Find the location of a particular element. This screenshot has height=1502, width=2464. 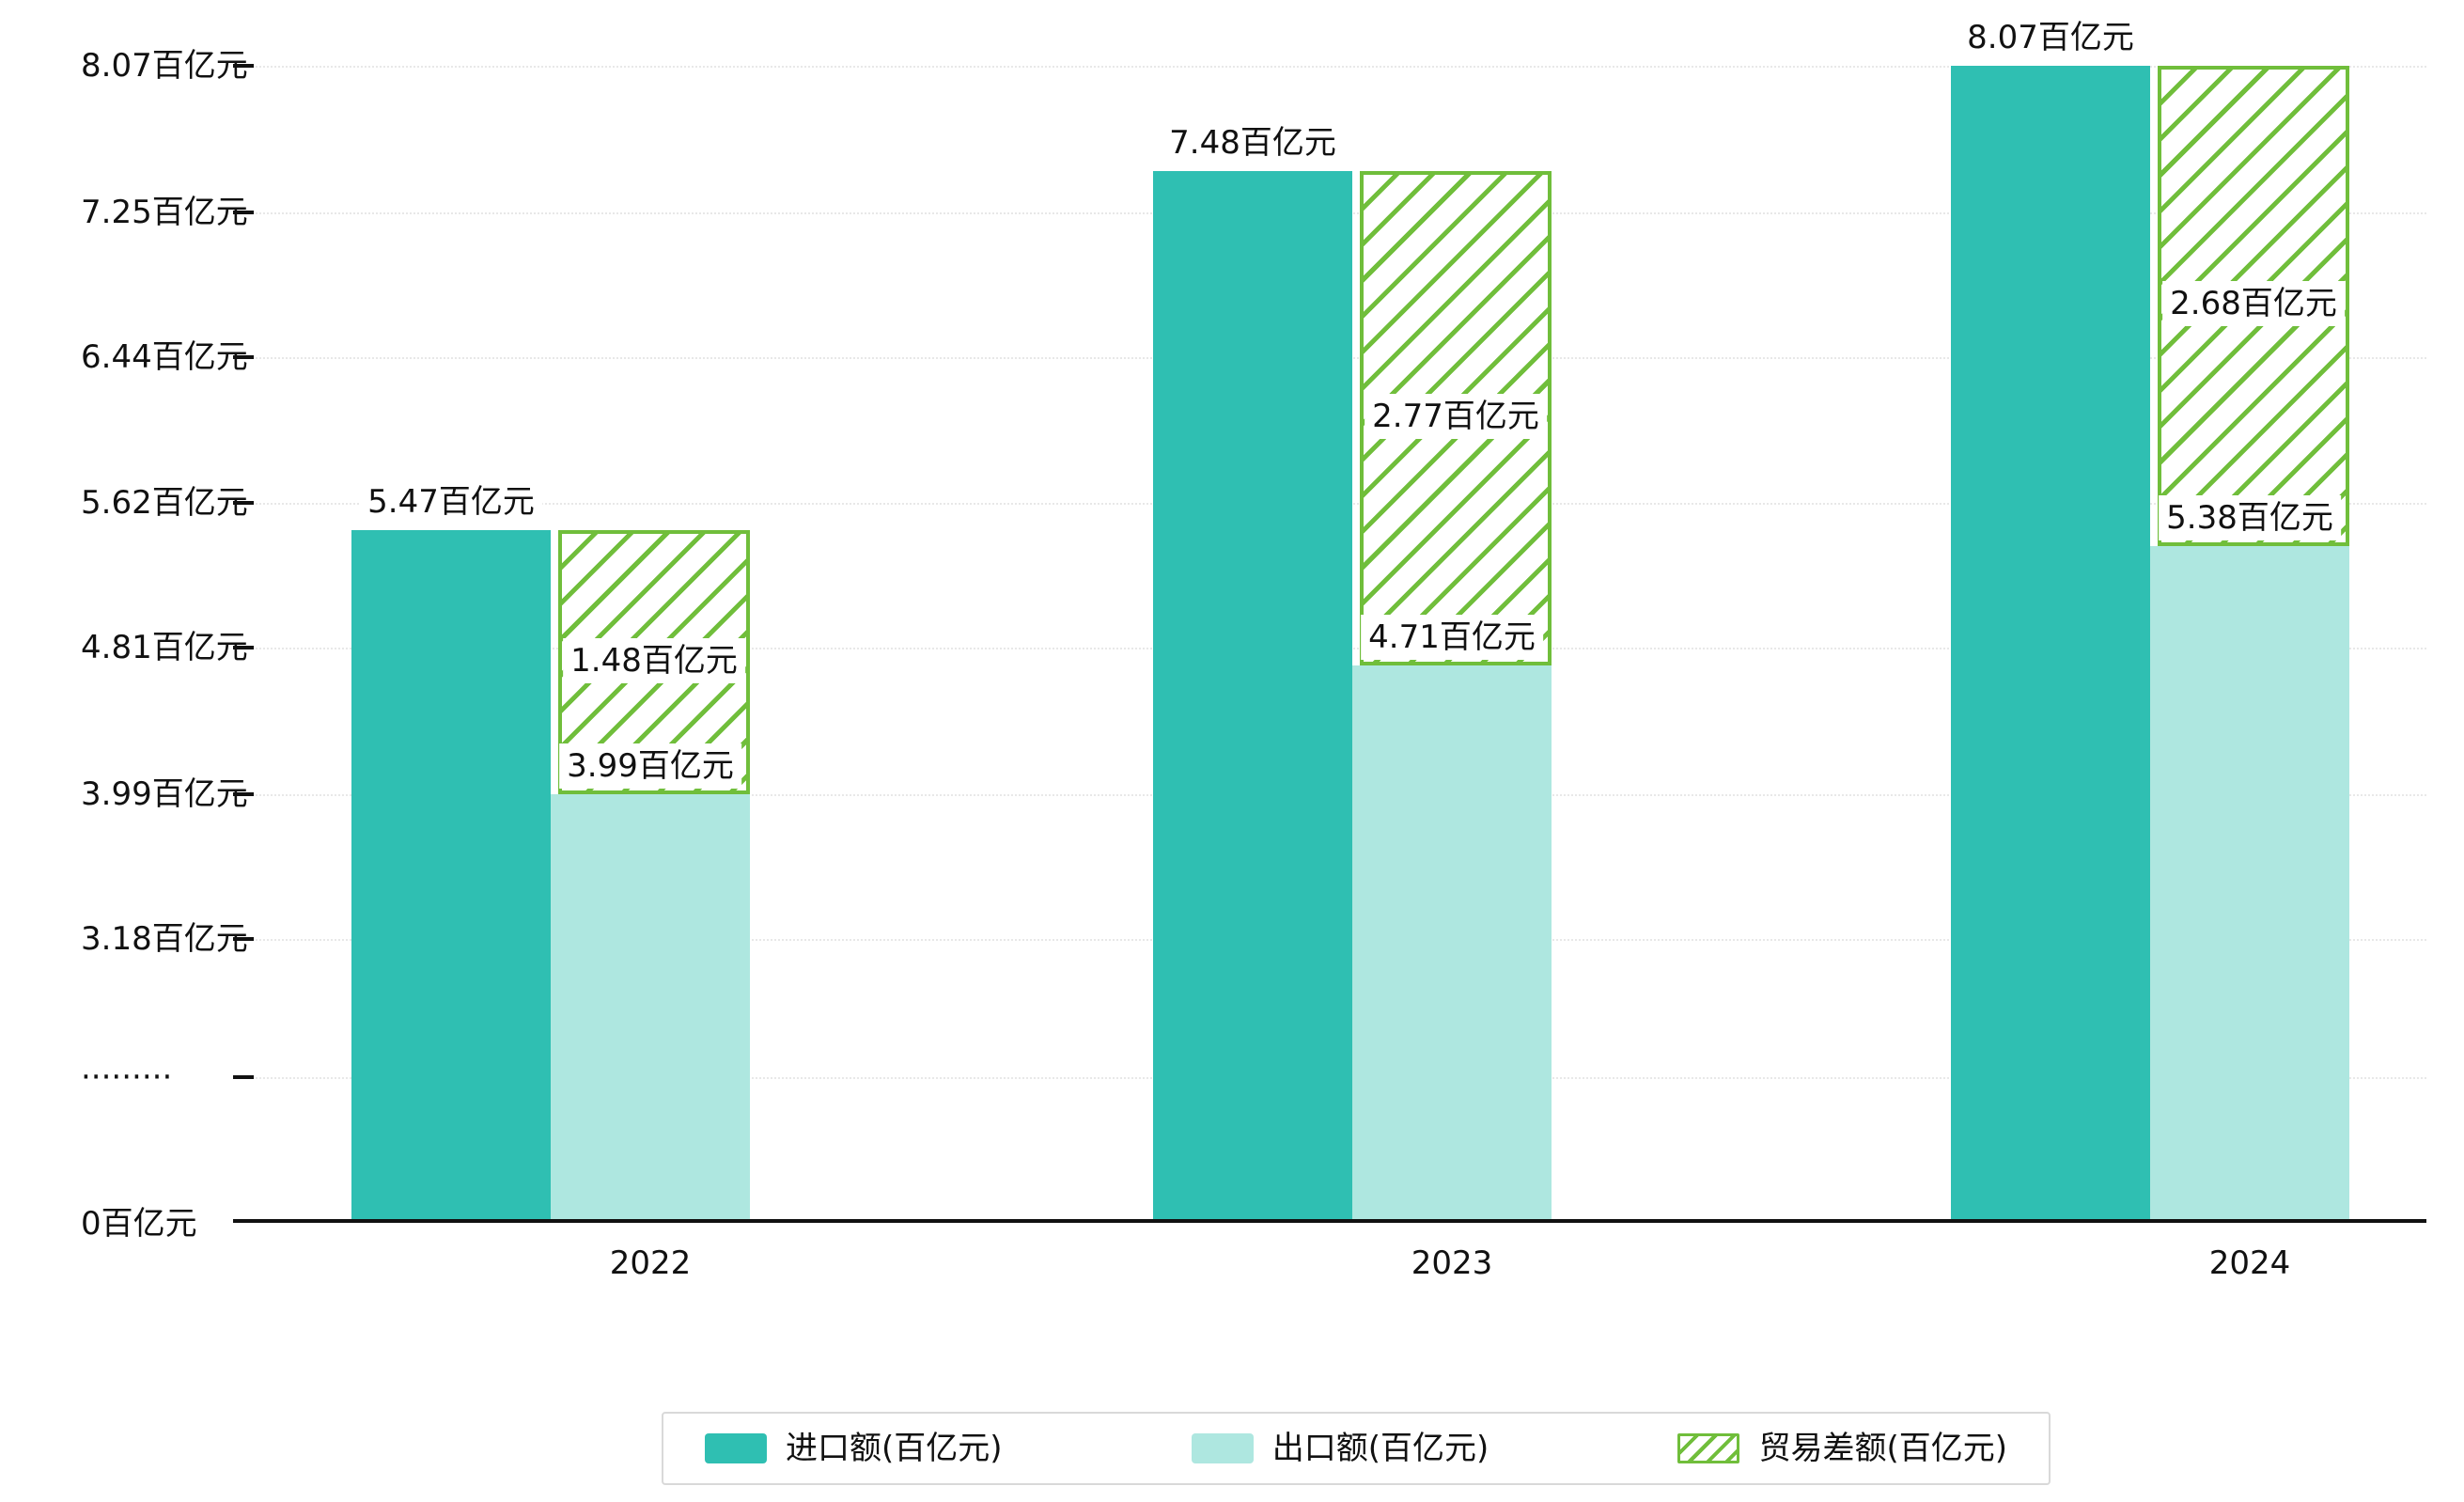

y-axis-tick-label: 0百亿元 is located at coordinates (139, 1224).